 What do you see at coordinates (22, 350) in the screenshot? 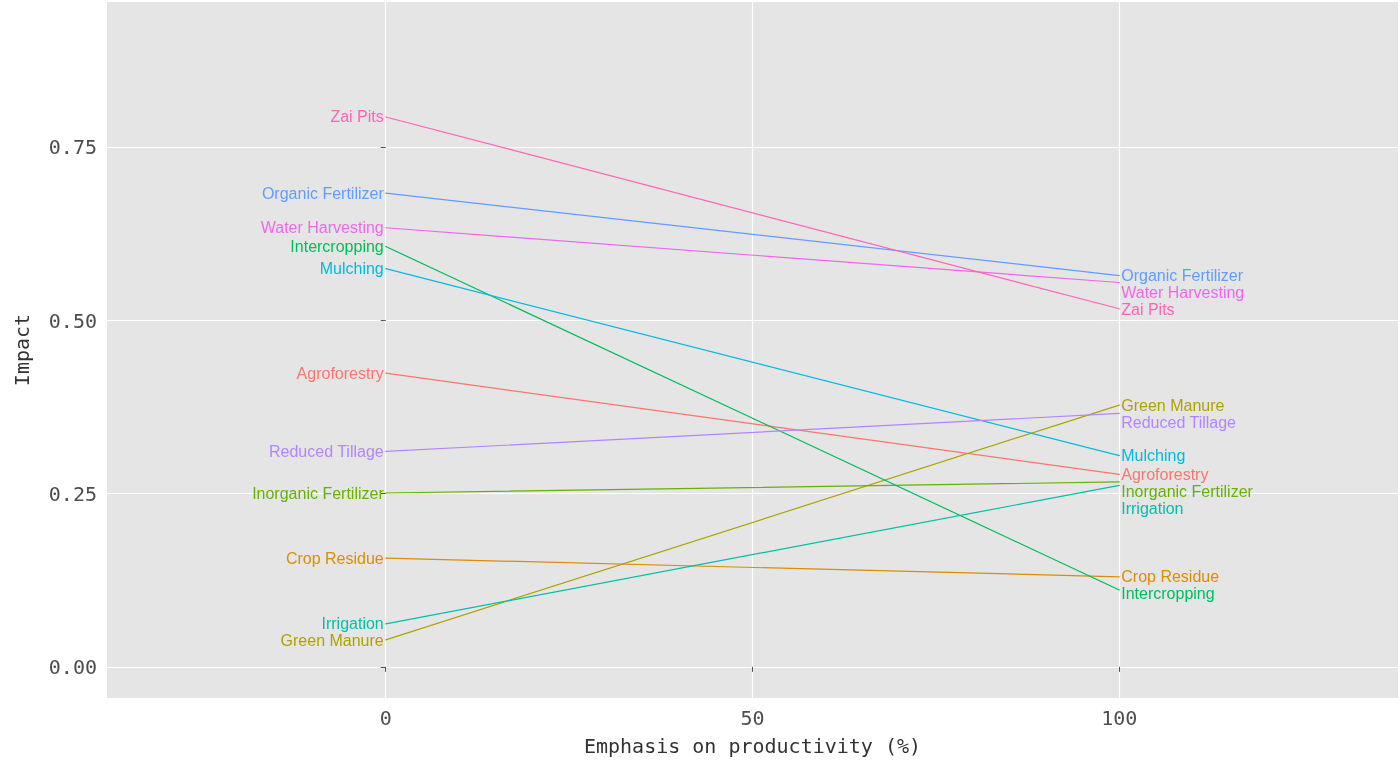
I see `y-axis-title: Impact` at bounding box center [22, 350].